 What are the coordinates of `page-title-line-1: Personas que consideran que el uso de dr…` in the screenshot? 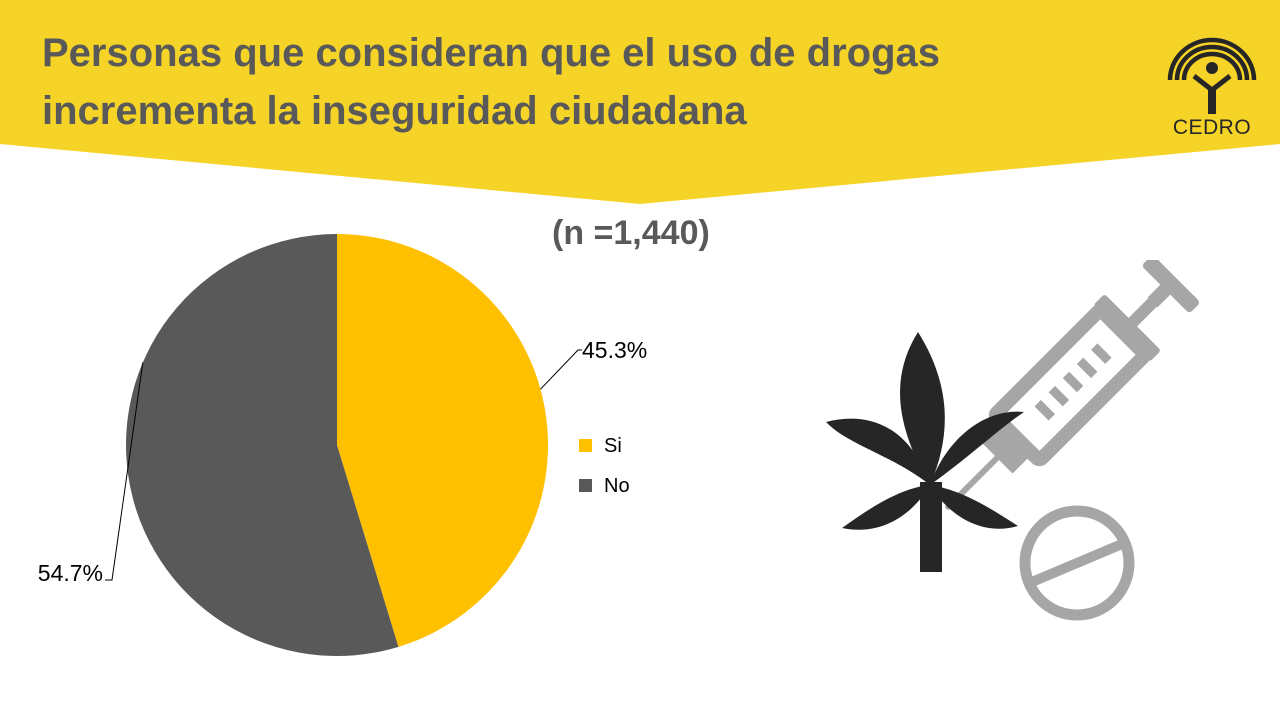 It's located at (491, 53).